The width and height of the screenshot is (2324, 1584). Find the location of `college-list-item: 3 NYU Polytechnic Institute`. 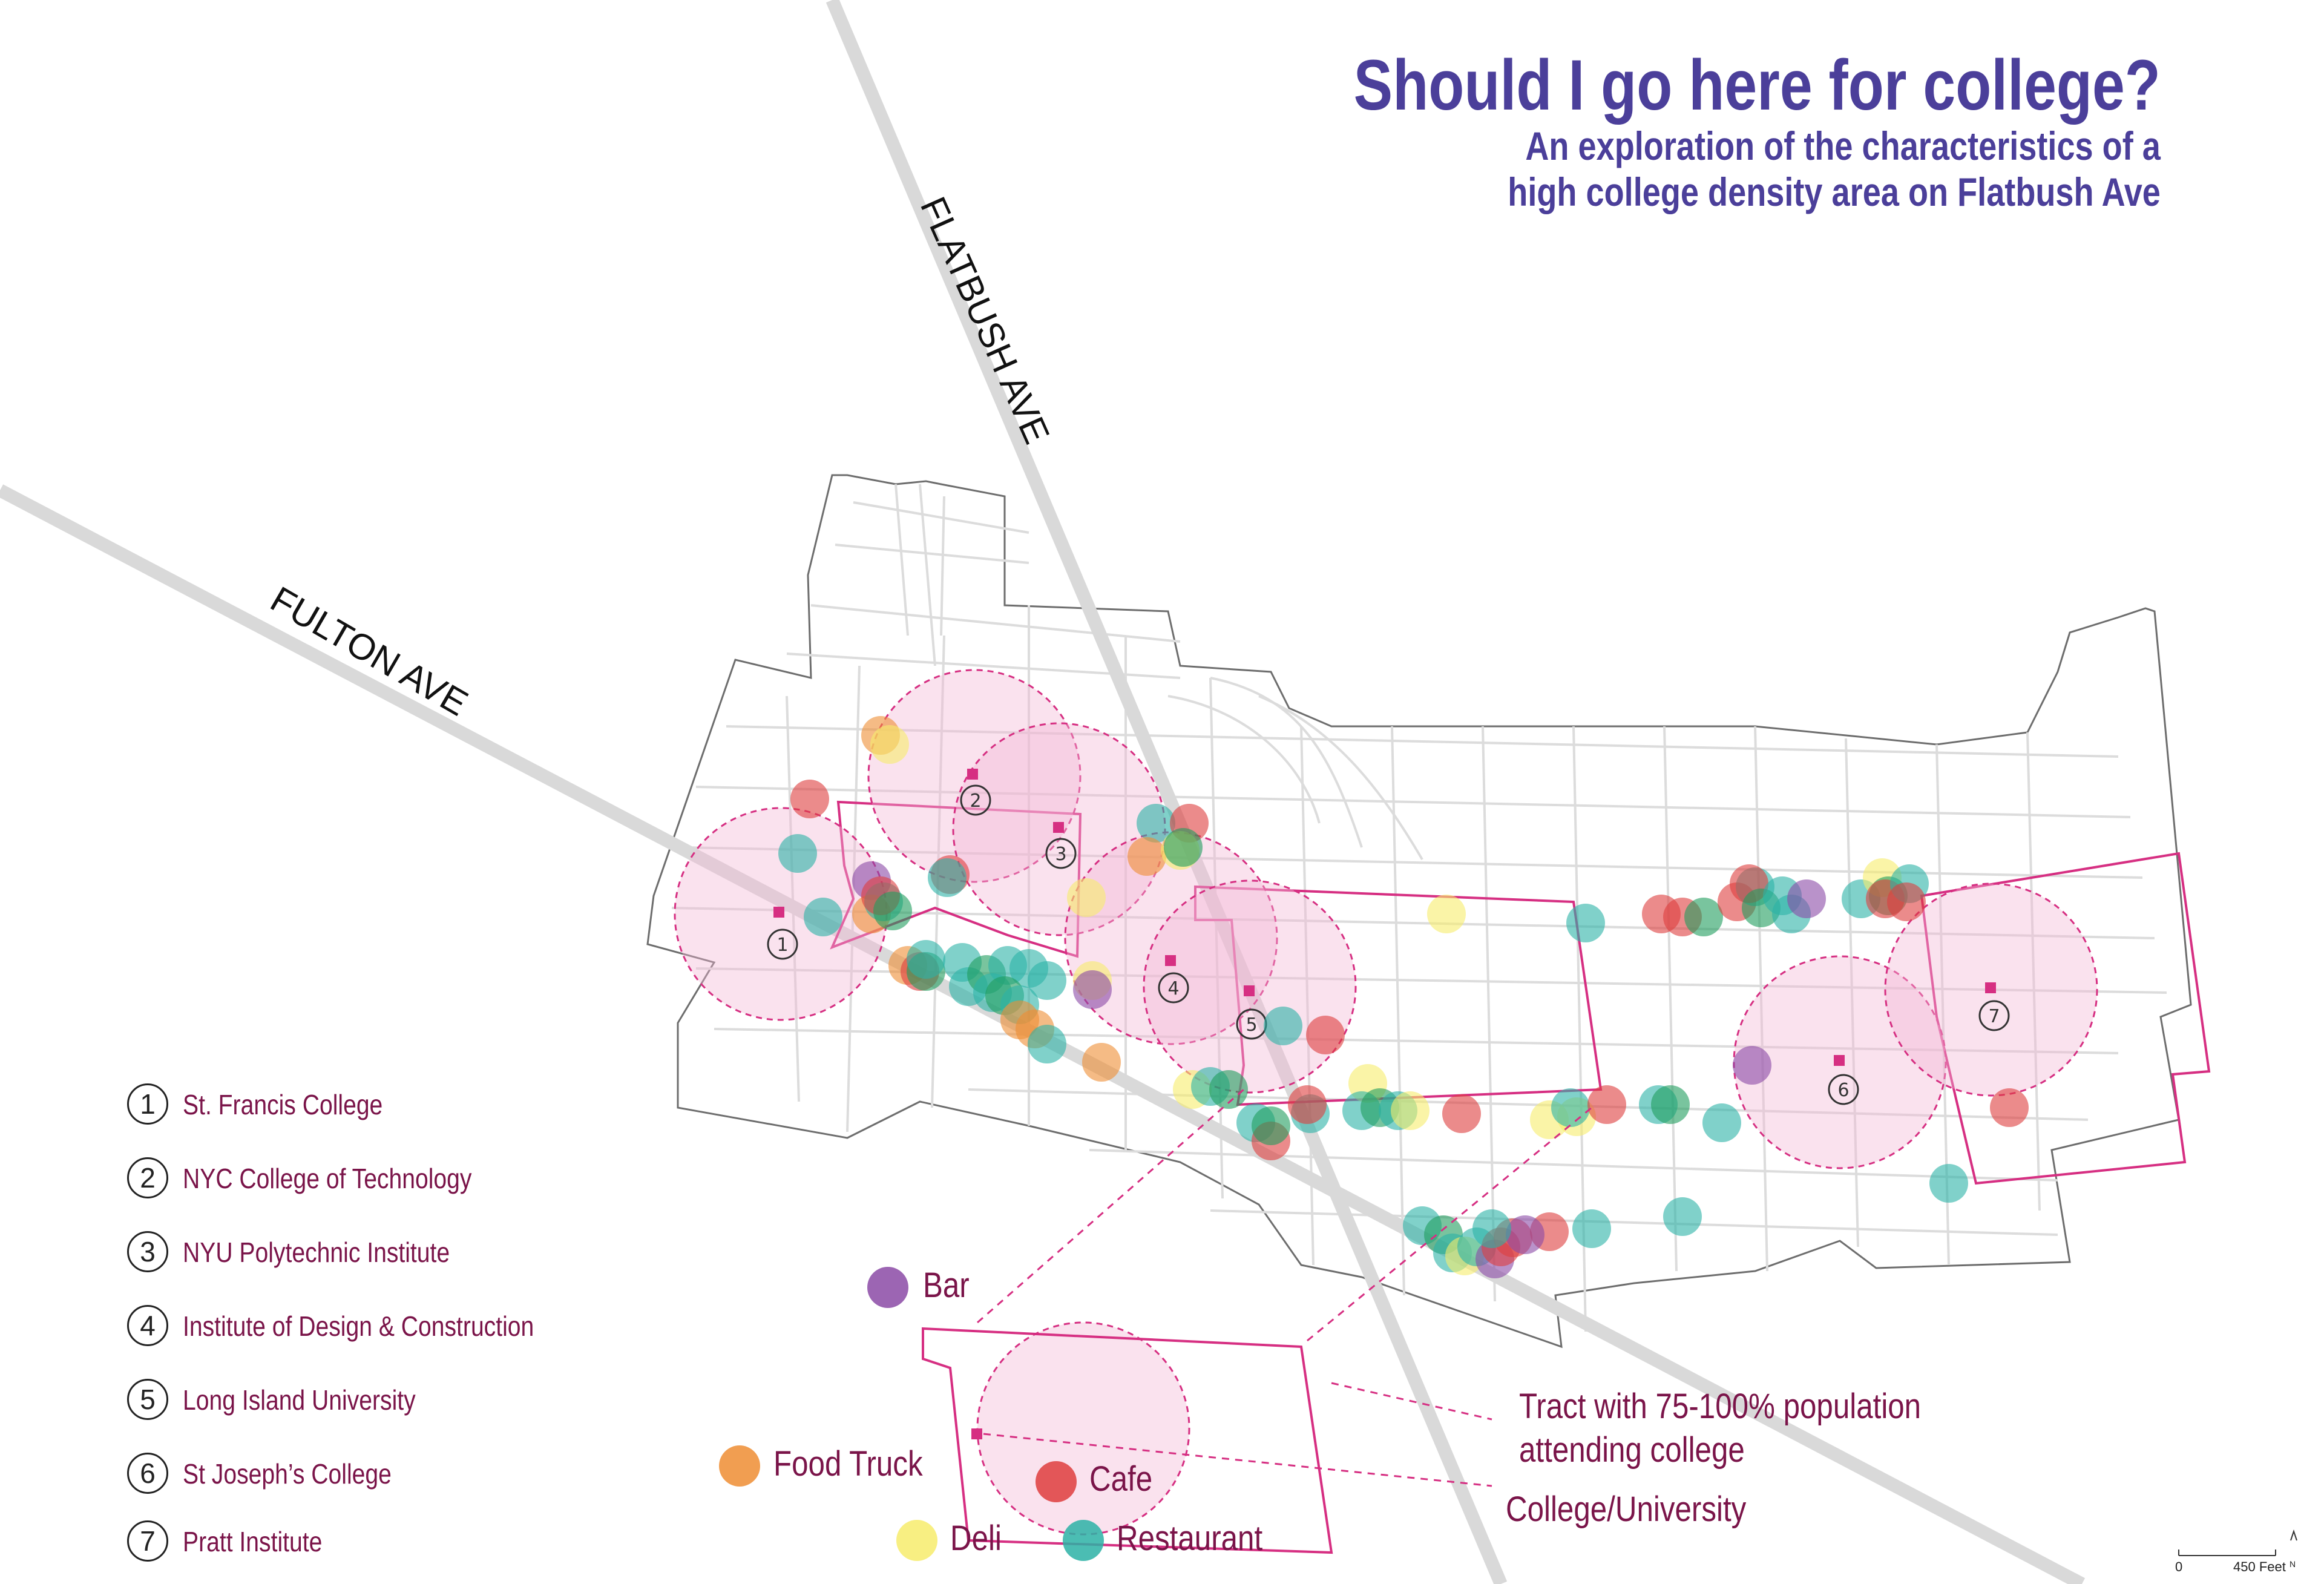

college-list-item: 3 NYU Polytechnic Institute is located at coordinates (399, 1252).